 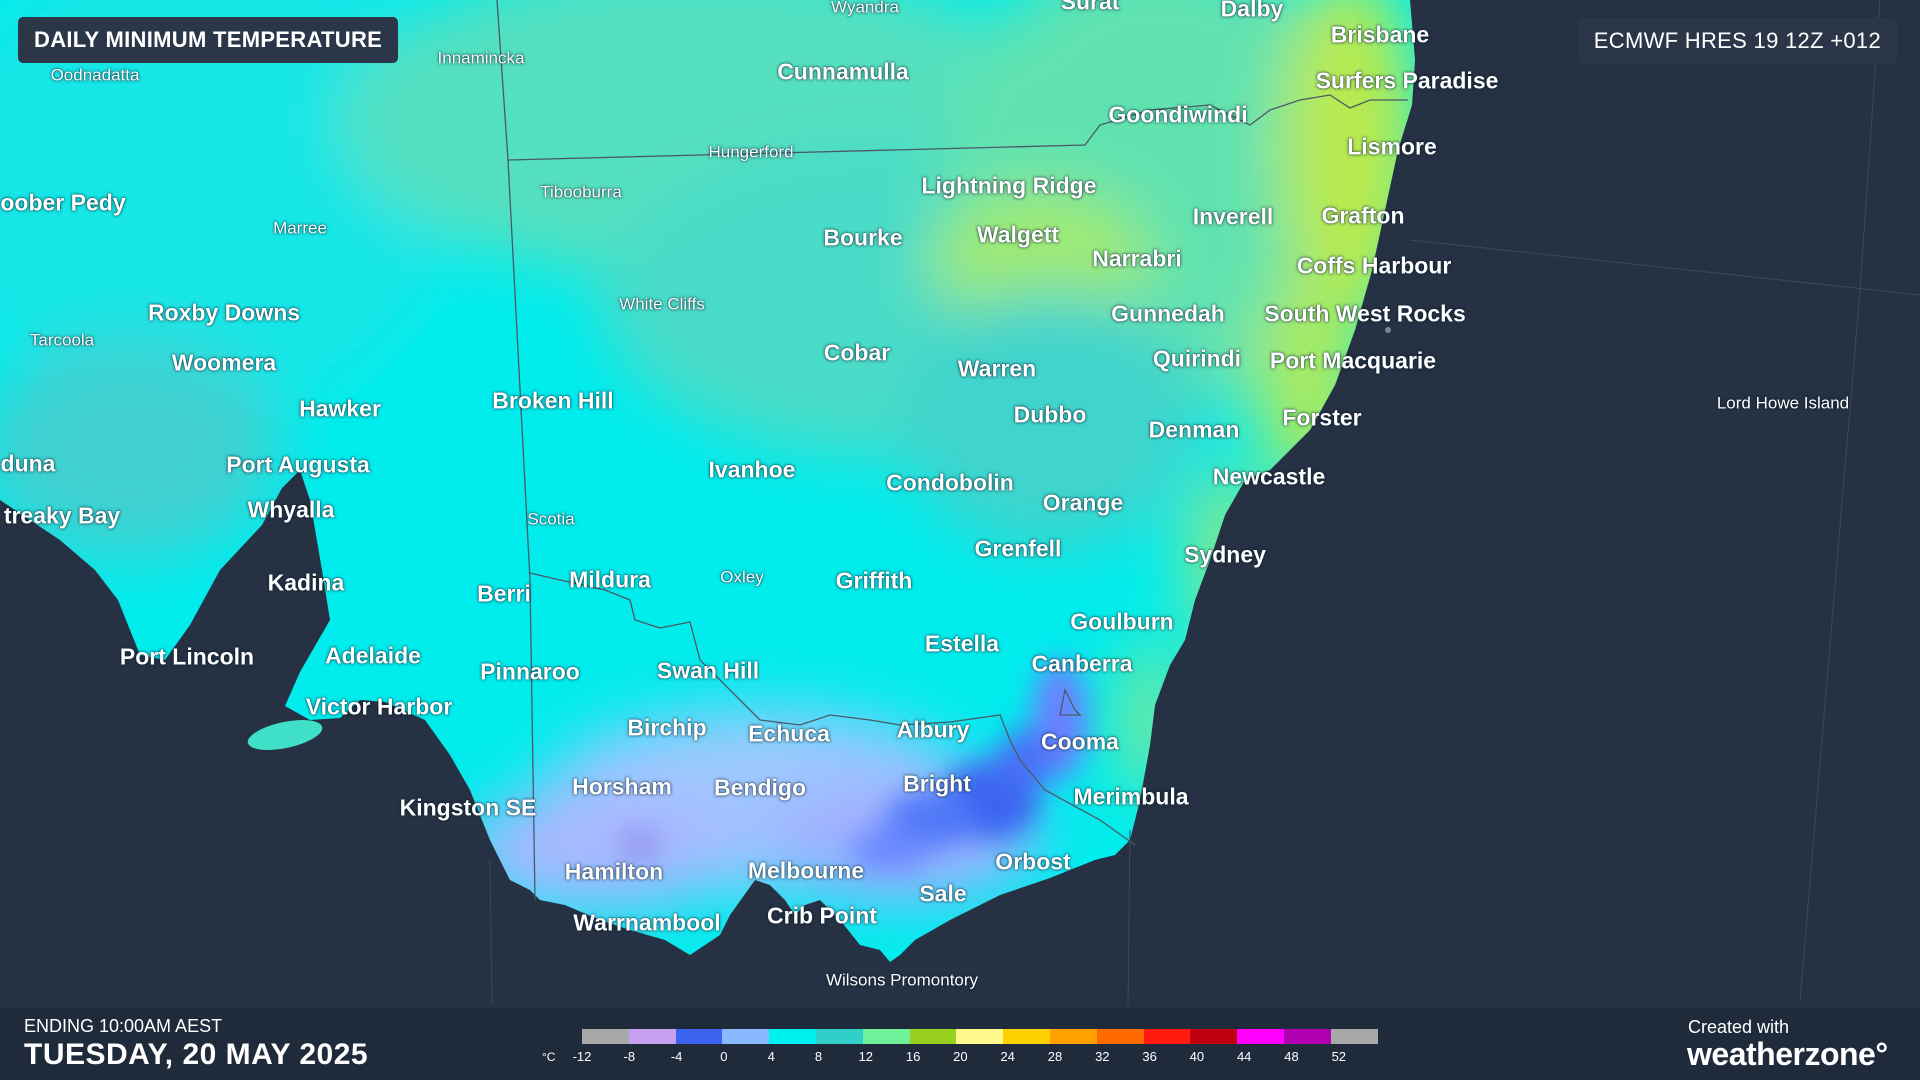 I want to click on place-label: Wyandra, so click(x=865, y=8).